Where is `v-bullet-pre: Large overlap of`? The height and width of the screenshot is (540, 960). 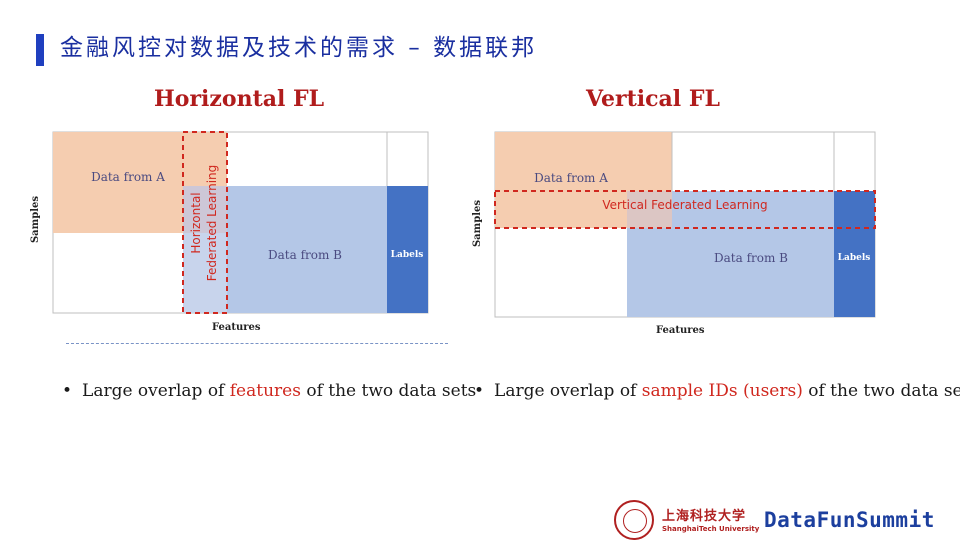
v-bullet-pre: Large overlap of is located at coordinates (568, 391).